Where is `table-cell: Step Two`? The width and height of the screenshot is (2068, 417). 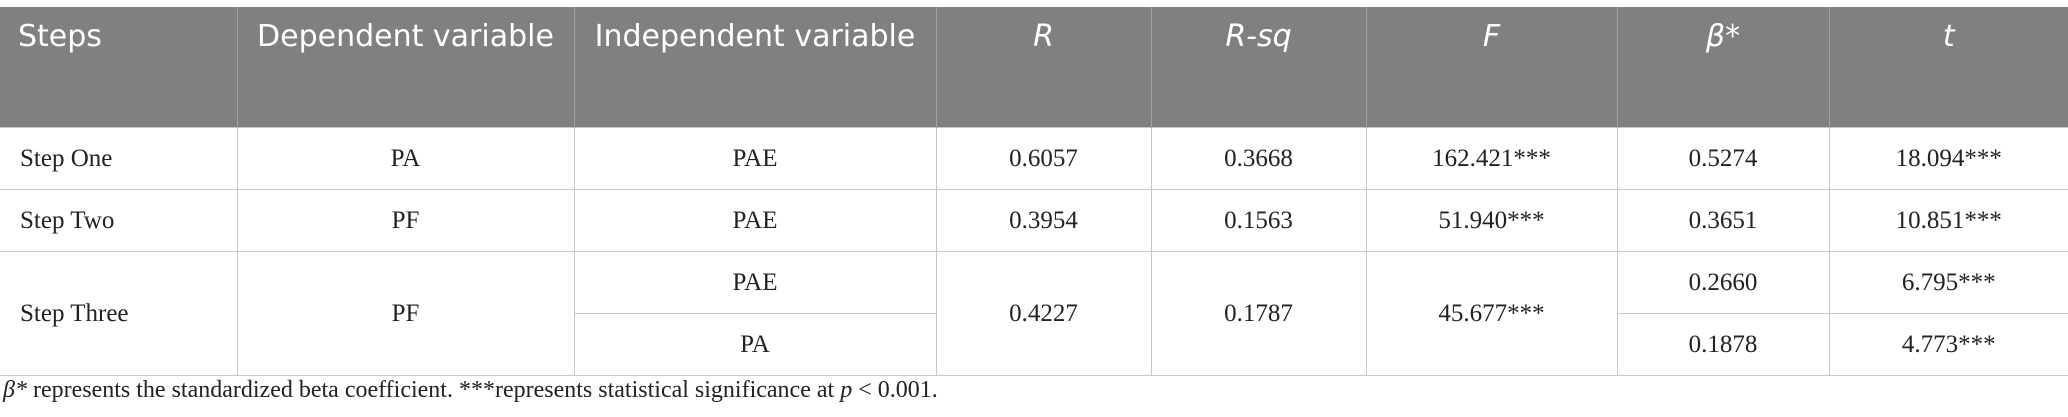
table-cell: Step Two is located at coordinates (119, 220).